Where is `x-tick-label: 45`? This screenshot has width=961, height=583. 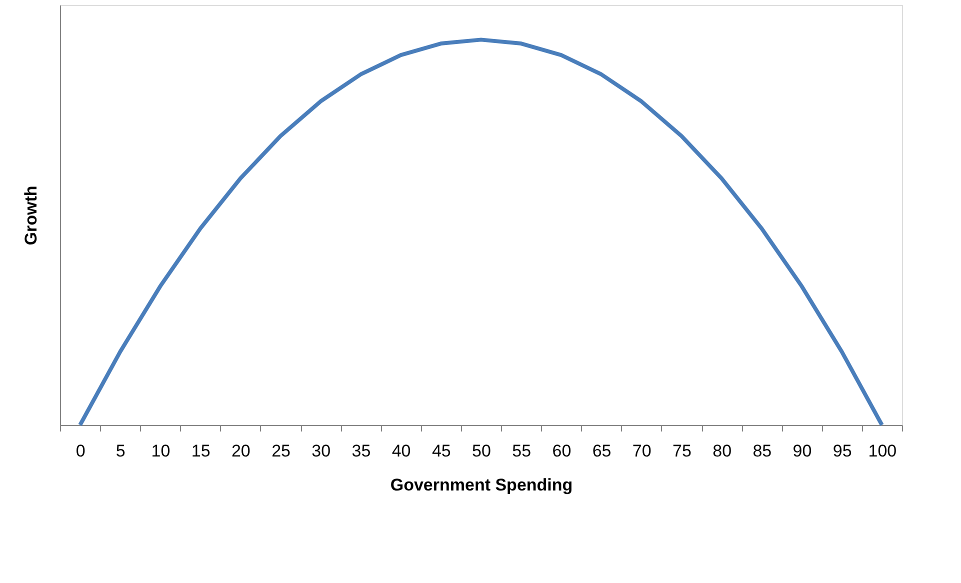 x-tick-label: 45 is located at coordinates (441, 451).